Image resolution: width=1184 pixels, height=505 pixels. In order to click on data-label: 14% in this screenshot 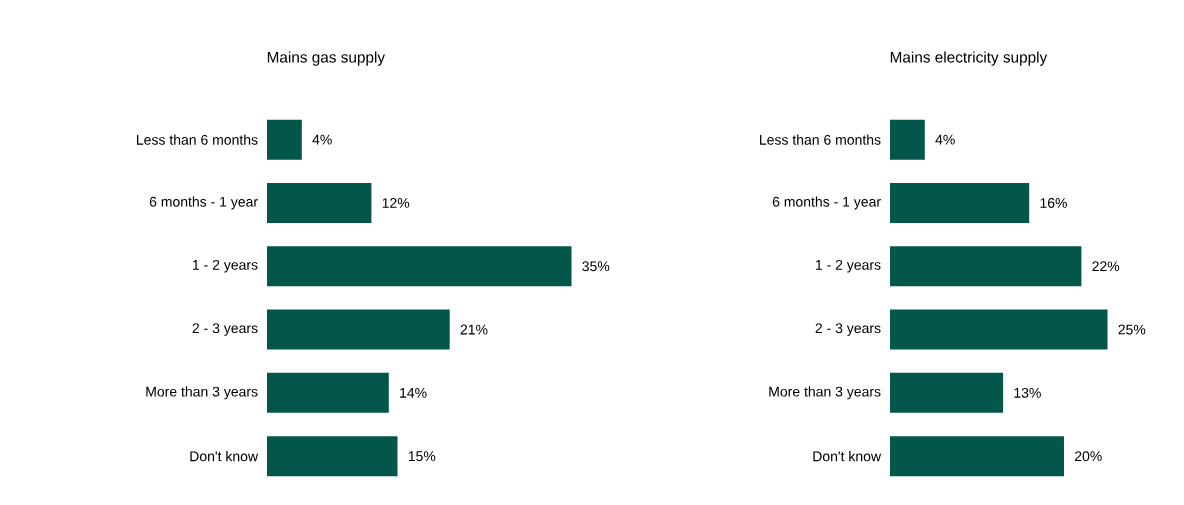, I will do `click(413, 392)`.